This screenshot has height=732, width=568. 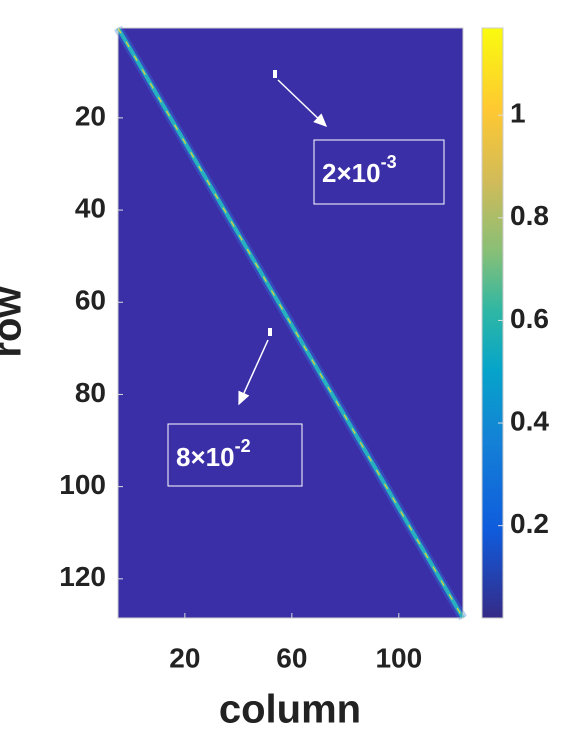 What do you see at coordinates (359, 170) in the screenshot?
I see `annotation-text: 2×10⁻³` at bounding box center [359, 170].